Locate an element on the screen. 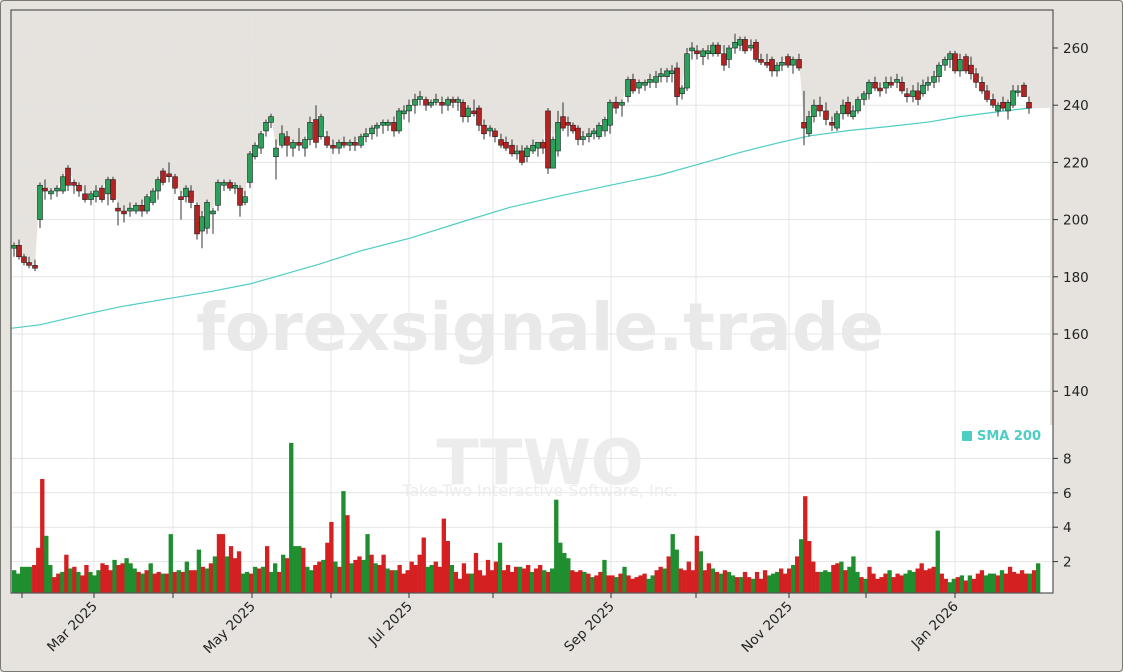  volume-tick-label: 4 is located at coordinates (1067, 528).